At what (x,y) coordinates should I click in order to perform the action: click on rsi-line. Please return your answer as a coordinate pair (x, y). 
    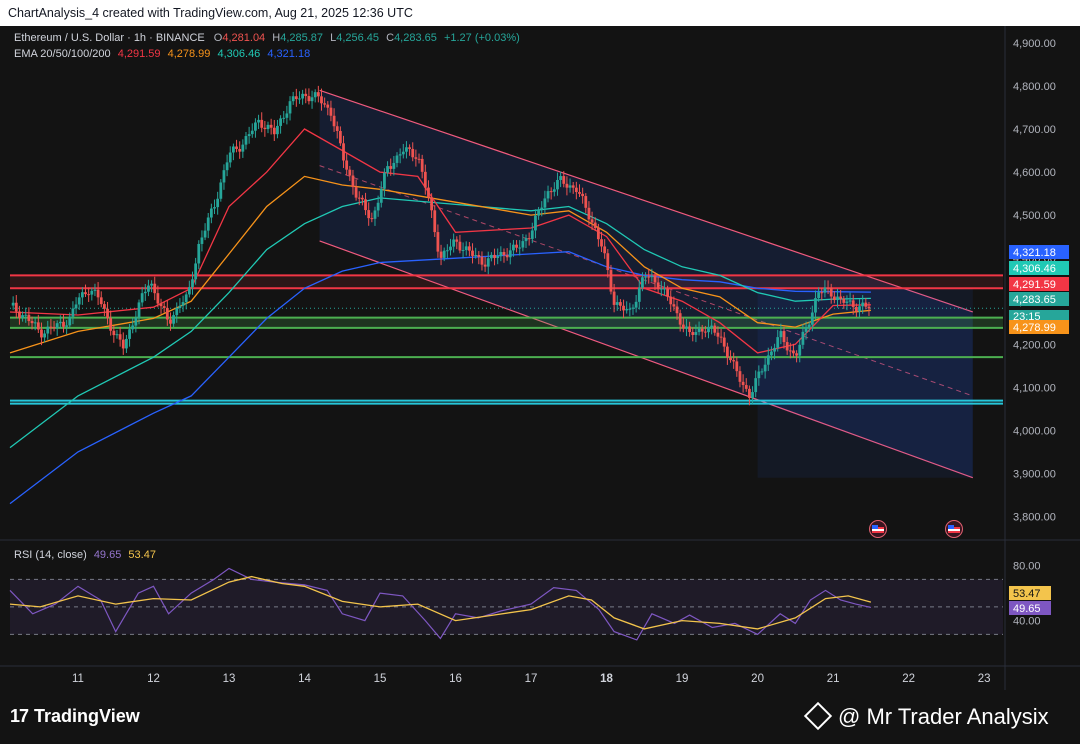
    Looking at the image, I should click on (440, 604).